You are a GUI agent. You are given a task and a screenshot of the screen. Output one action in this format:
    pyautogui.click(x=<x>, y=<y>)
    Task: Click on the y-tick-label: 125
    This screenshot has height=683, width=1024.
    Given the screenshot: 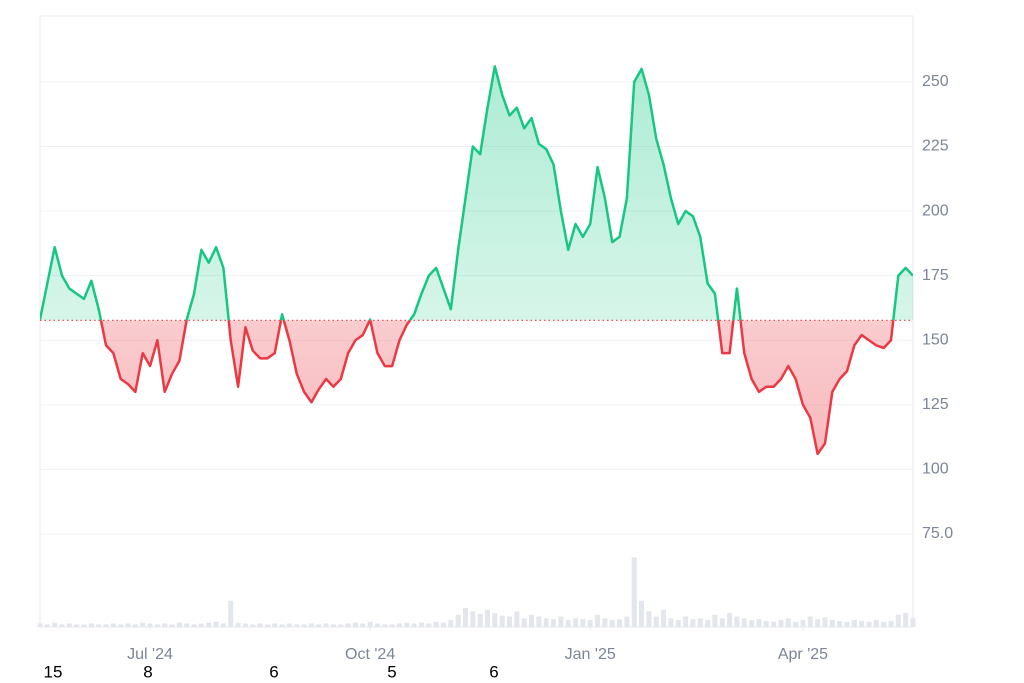 What is the action you would take?
    pyautogui.click(x=935, y=404)
    